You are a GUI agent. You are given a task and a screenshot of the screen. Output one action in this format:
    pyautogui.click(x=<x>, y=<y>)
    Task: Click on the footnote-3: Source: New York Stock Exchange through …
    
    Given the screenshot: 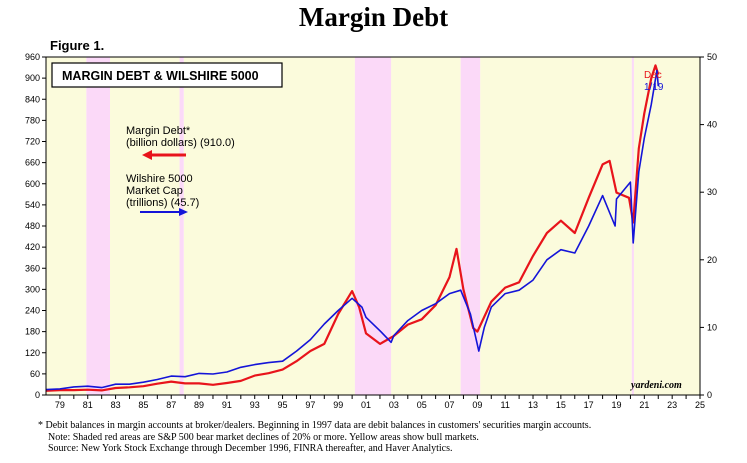 What is the action you would take?
    pyautogui.click(x=250, y=448)
    